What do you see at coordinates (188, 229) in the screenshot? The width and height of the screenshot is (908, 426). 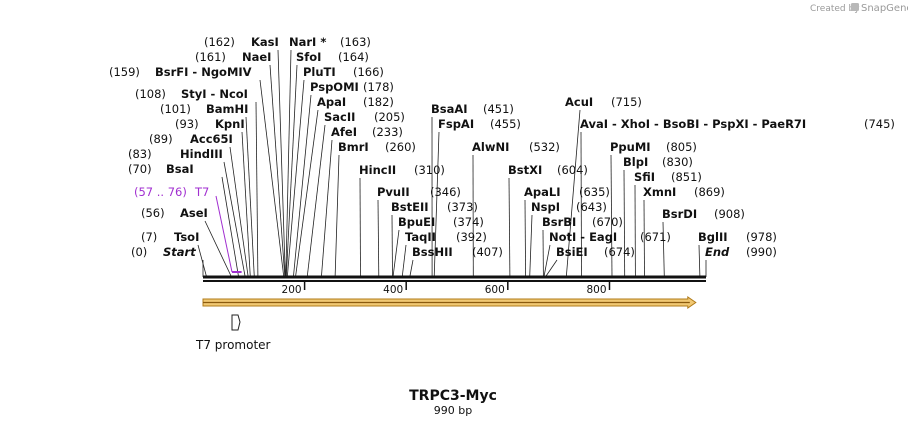 I see `t7-primer-site: (57 .. 76) T7` at bounding box center [188, 229].